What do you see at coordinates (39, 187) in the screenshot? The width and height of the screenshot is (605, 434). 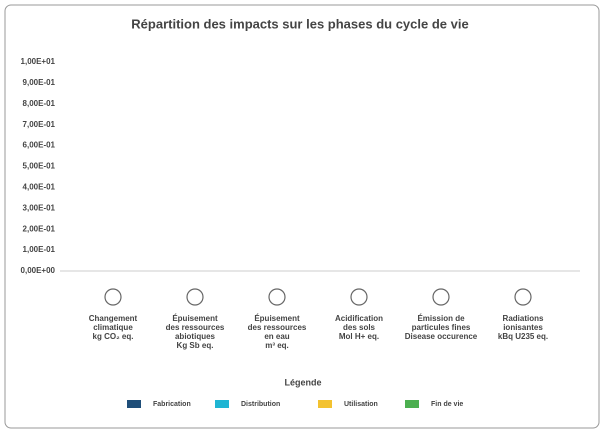 I see `y-tick-label: 4,00E-01` at bounding box center [39, 187].